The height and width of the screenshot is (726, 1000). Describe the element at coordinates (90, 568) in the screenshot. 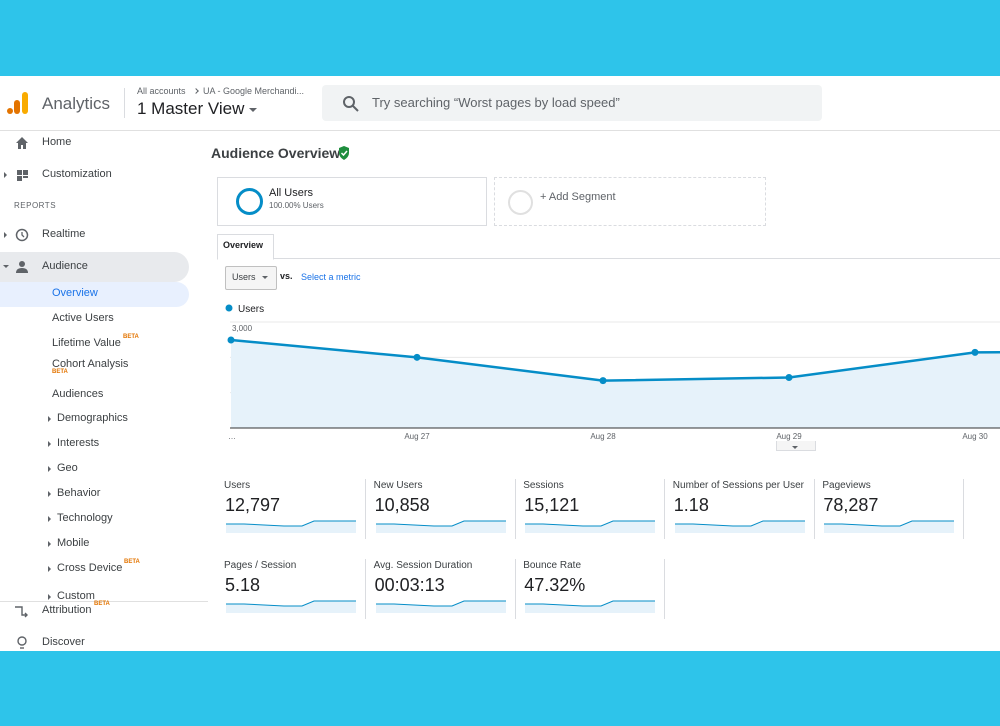

I see `nav-item: Cross Device` at that location.